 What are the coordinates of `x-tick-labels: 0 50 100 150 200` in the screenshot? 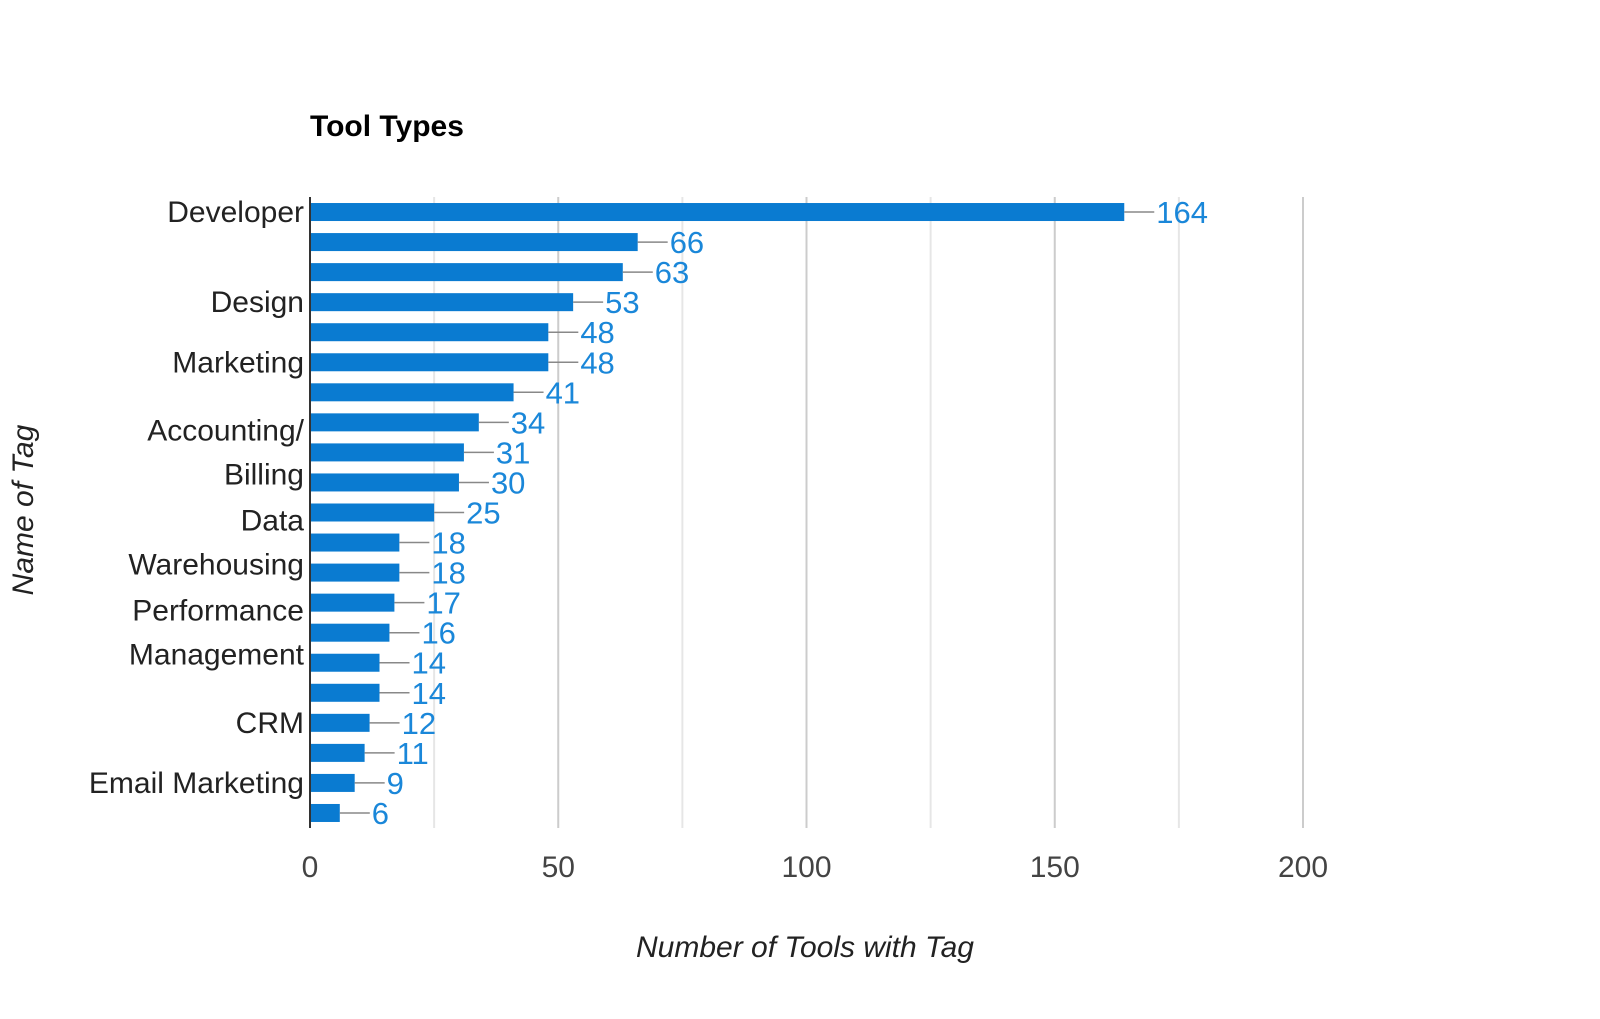 It's located at (815, 867).